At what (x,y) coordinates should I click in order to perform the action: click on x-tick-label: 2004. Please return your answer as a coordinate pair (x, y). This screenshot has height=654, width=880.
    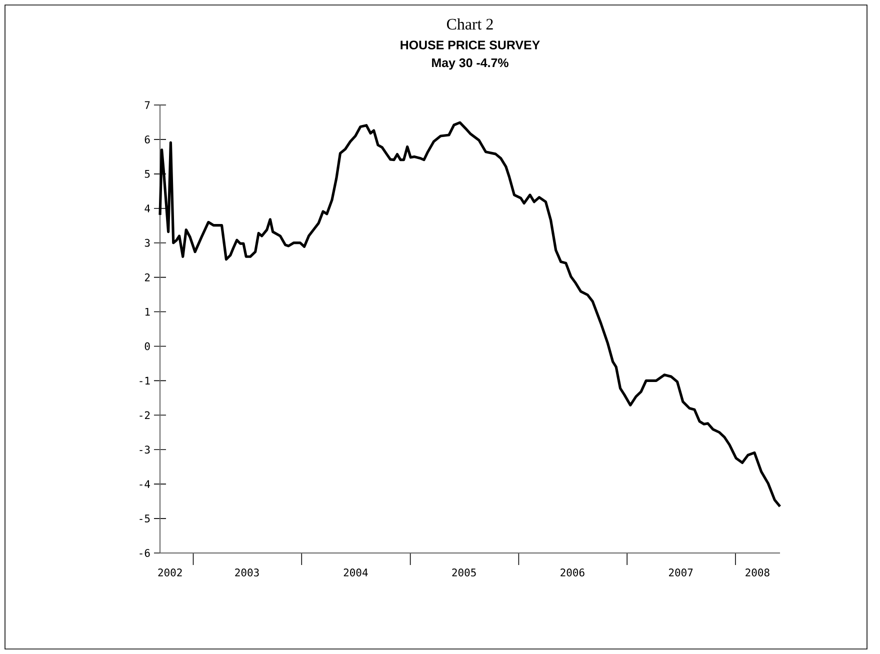
    Looking at the image, I should click on (356, 572).